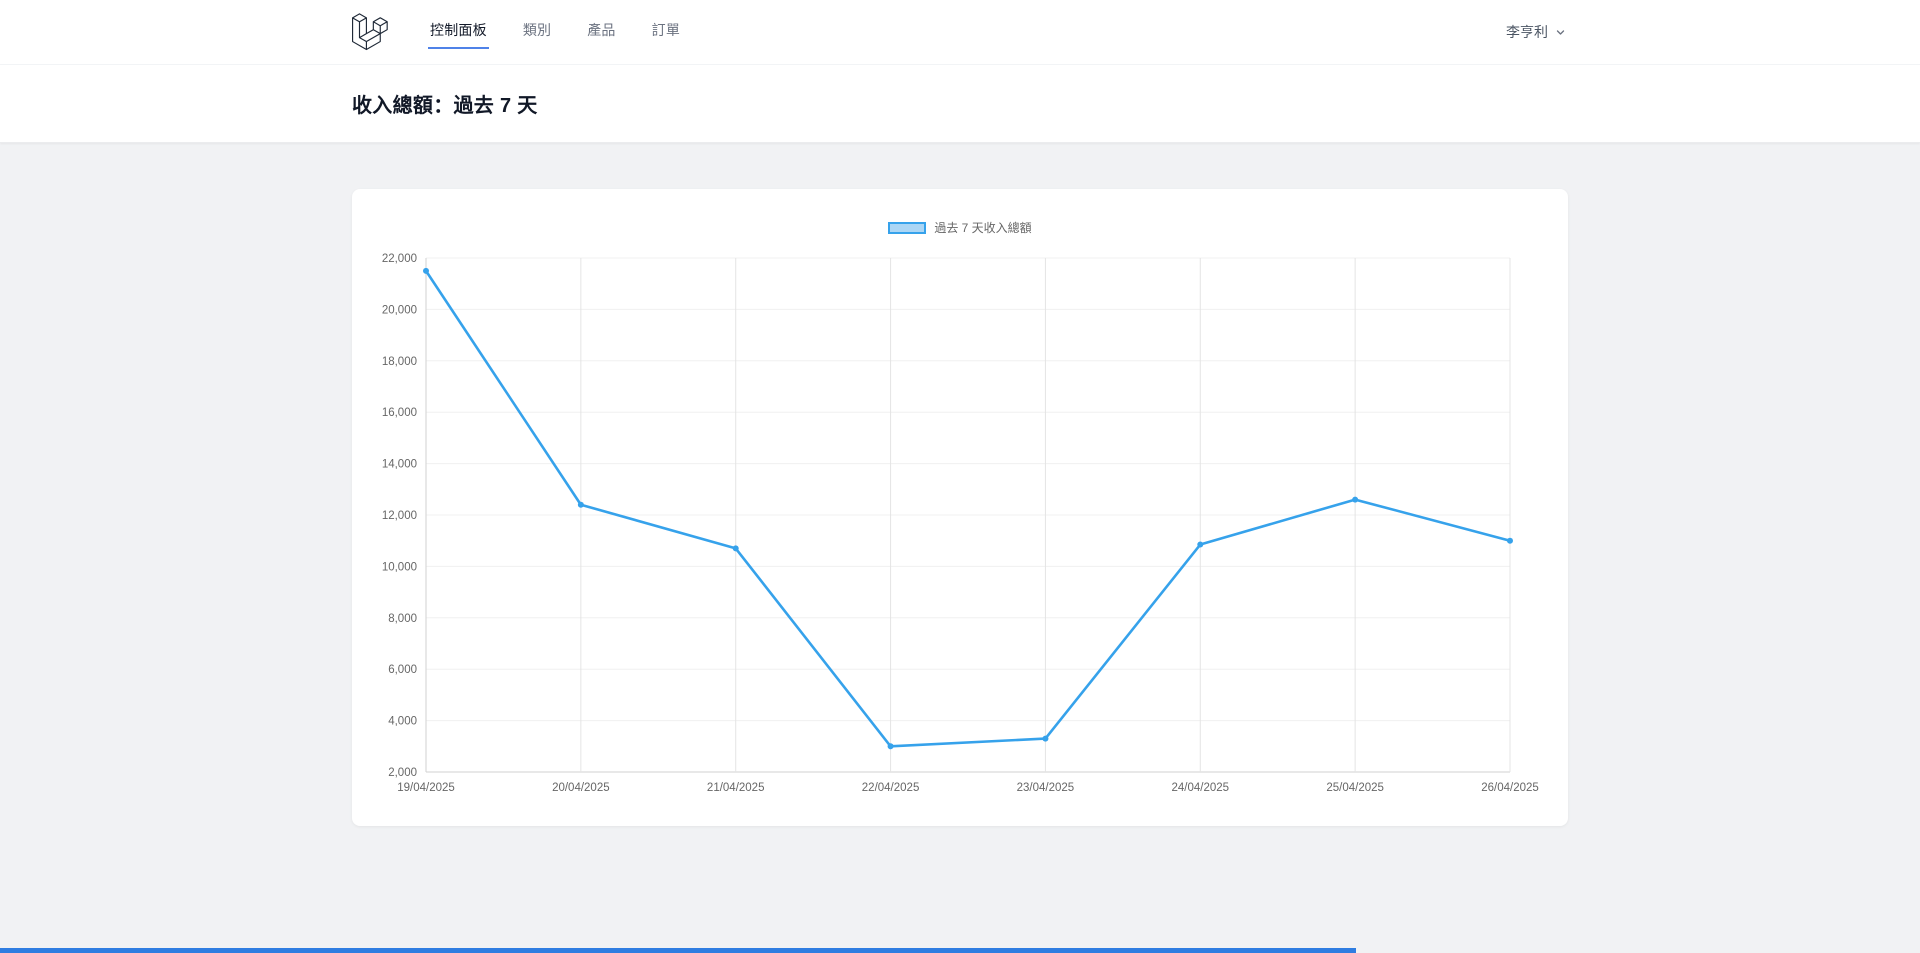  I want to click on svg-text: 22/04/2025, so click(891, 788).